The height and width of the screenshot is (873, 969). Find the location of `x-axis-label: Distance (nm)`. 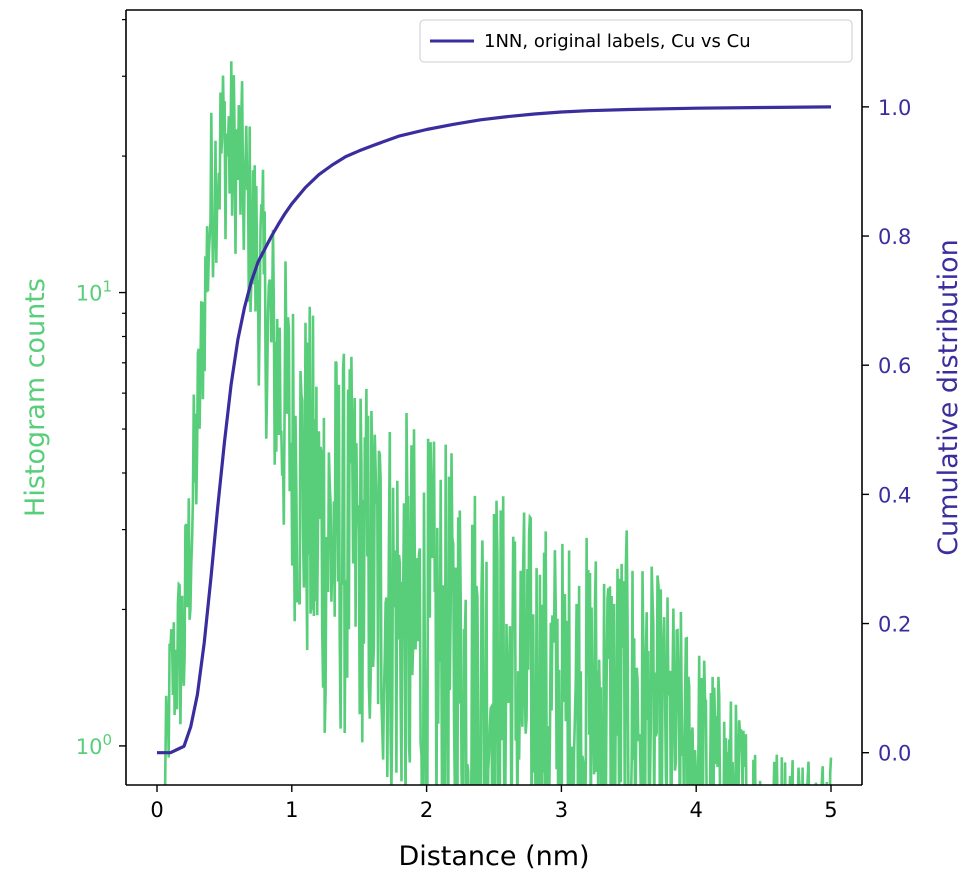

x-axis-label: Distance (nm) is located at coordinates (493, 856).